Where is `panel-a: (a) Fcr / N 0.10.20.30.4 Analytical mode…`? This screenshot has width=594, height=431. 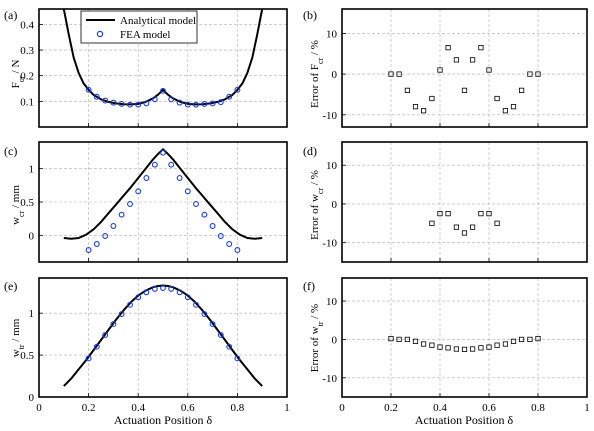
panel-a: (a) Fcr / N 0.10.20.30.4 Analytical mode… is located at coordinates (146, 68).